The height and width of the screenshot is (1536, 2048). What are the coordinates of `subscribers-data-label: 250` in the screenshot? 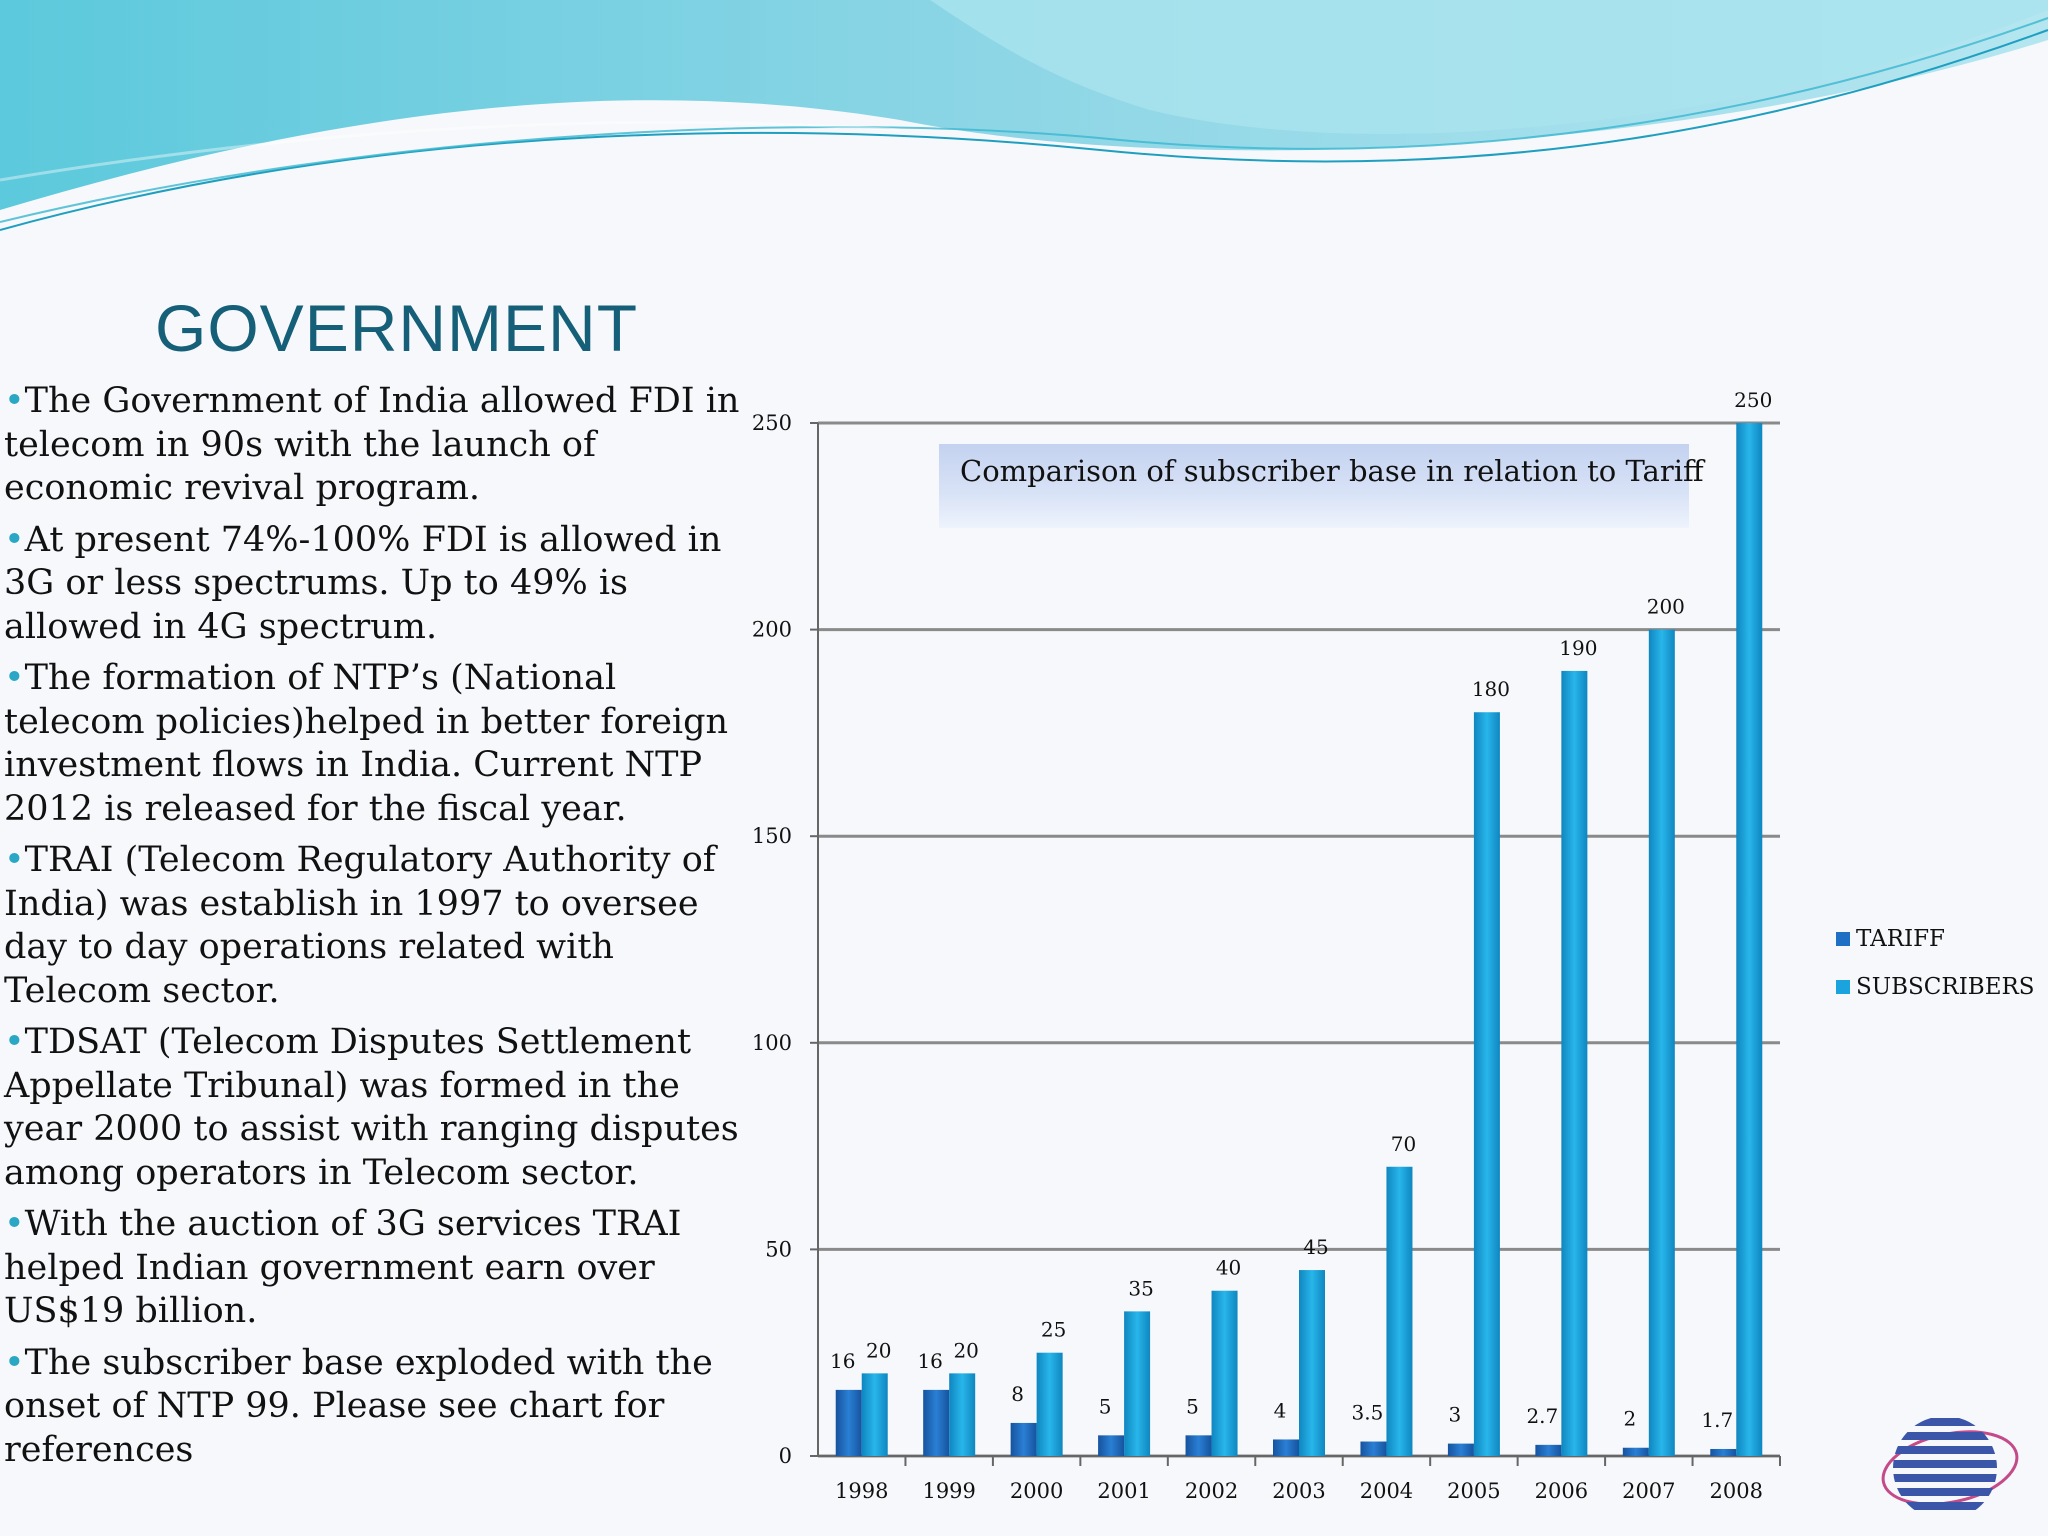 It's located at (1753, 400).